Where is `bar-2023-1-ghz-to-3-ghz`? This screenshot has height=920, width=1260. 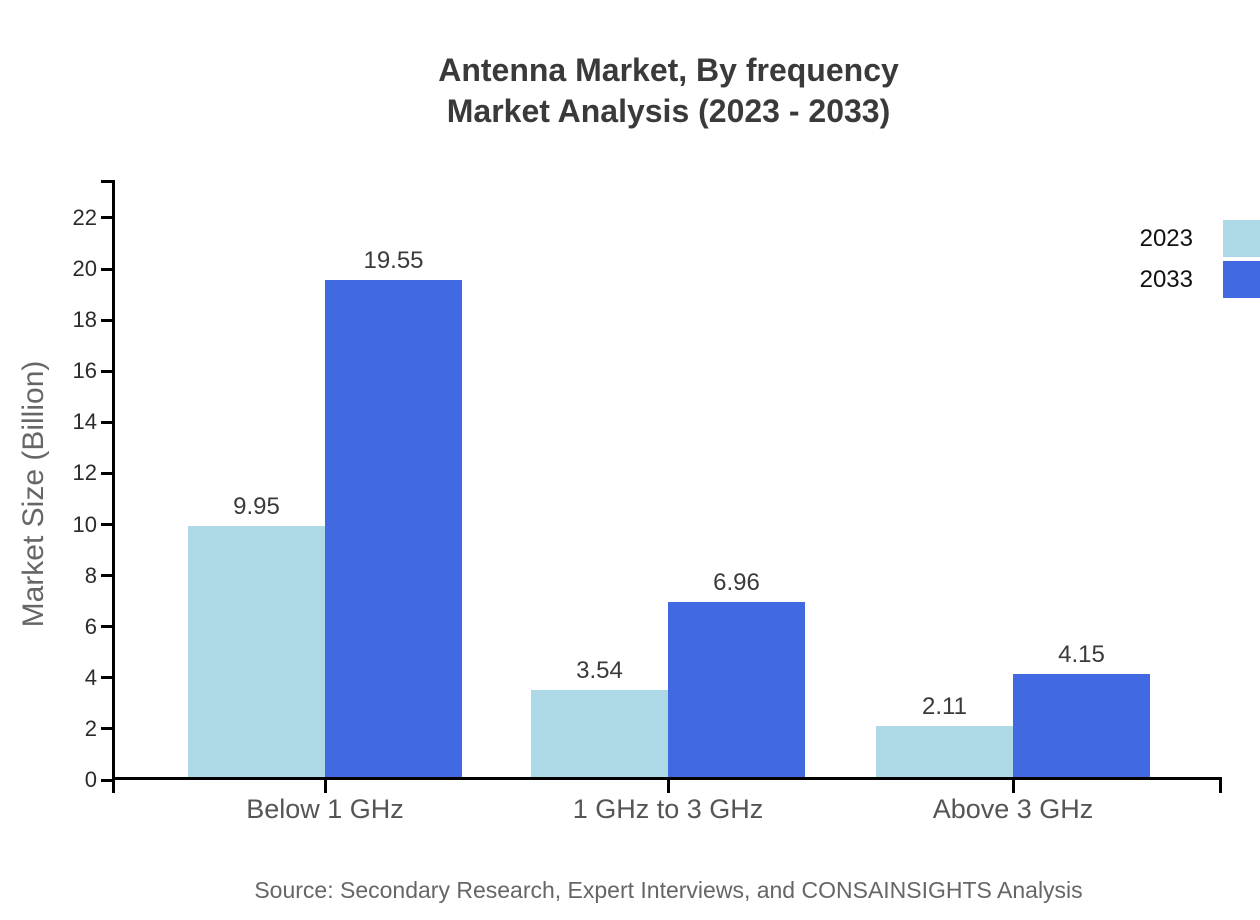
bar-2023-1-ghz-to-3-ghz is located at coordinates (599, 735).